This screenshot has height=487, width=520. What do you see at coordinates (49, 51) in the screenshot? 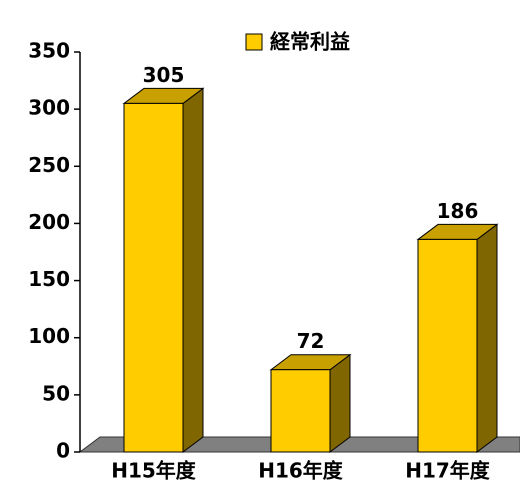
I see `y-tick-label: 350` at bounding box center [49, 51].